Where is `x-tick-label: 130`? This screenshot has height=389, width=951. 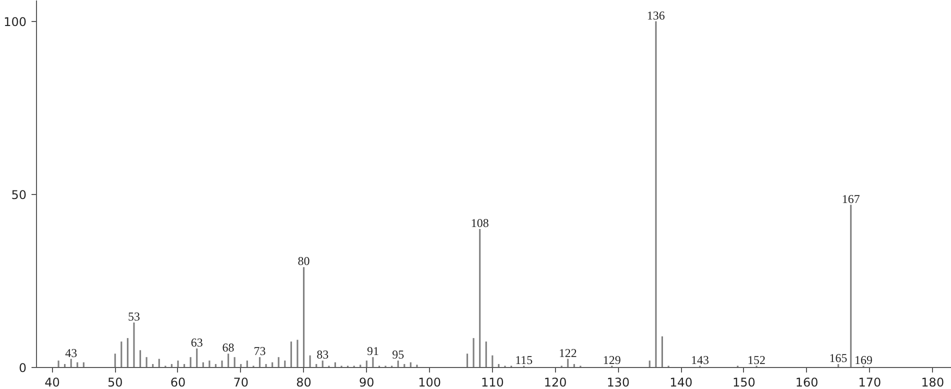
x-tick-label: 130 is located at coordinates (618, 382).